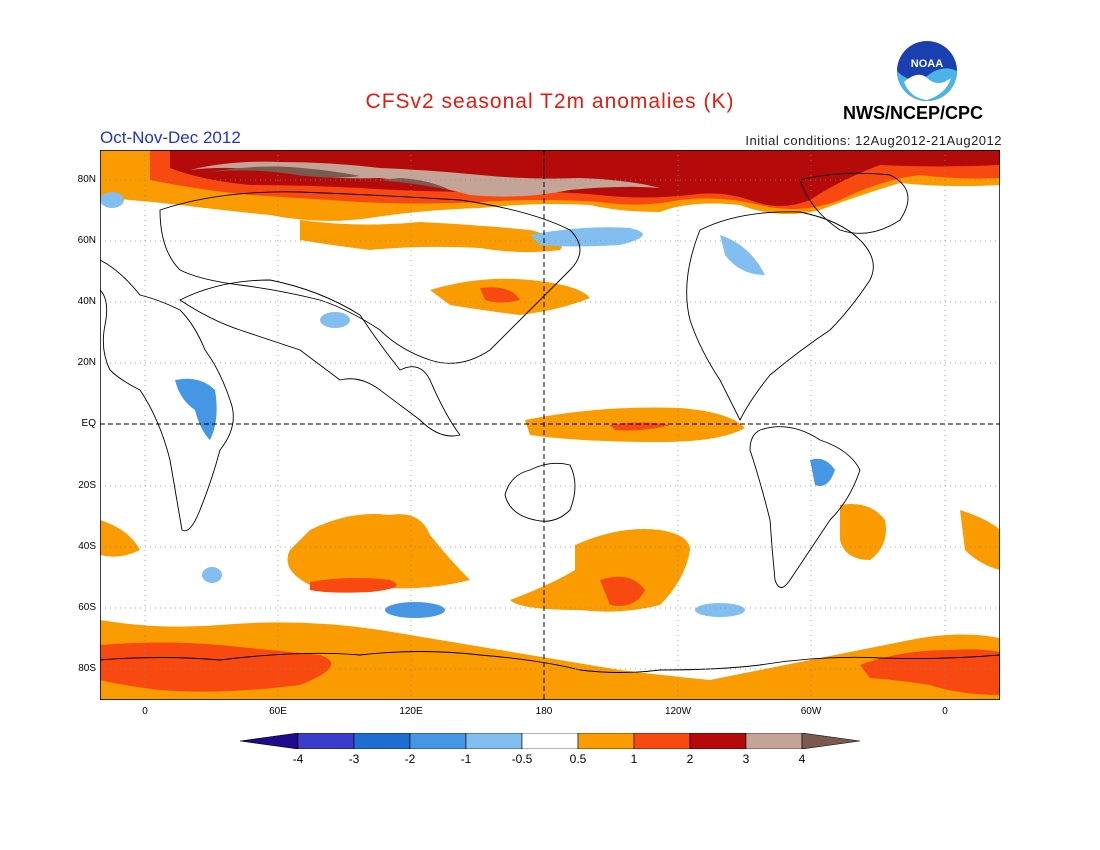  What do you see at coordinates (87, 668) in the screenshot?
I see `lat-label-80s: 80S` at bounding box center [87, 668].